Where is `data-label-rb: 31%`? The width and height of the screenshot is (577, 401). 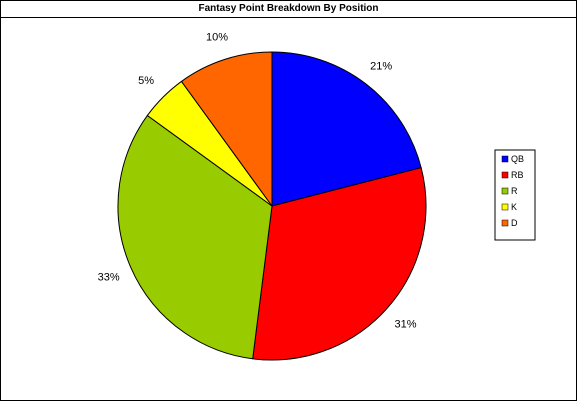
data-label-rb: 31% is located at coordinates (406, 325).